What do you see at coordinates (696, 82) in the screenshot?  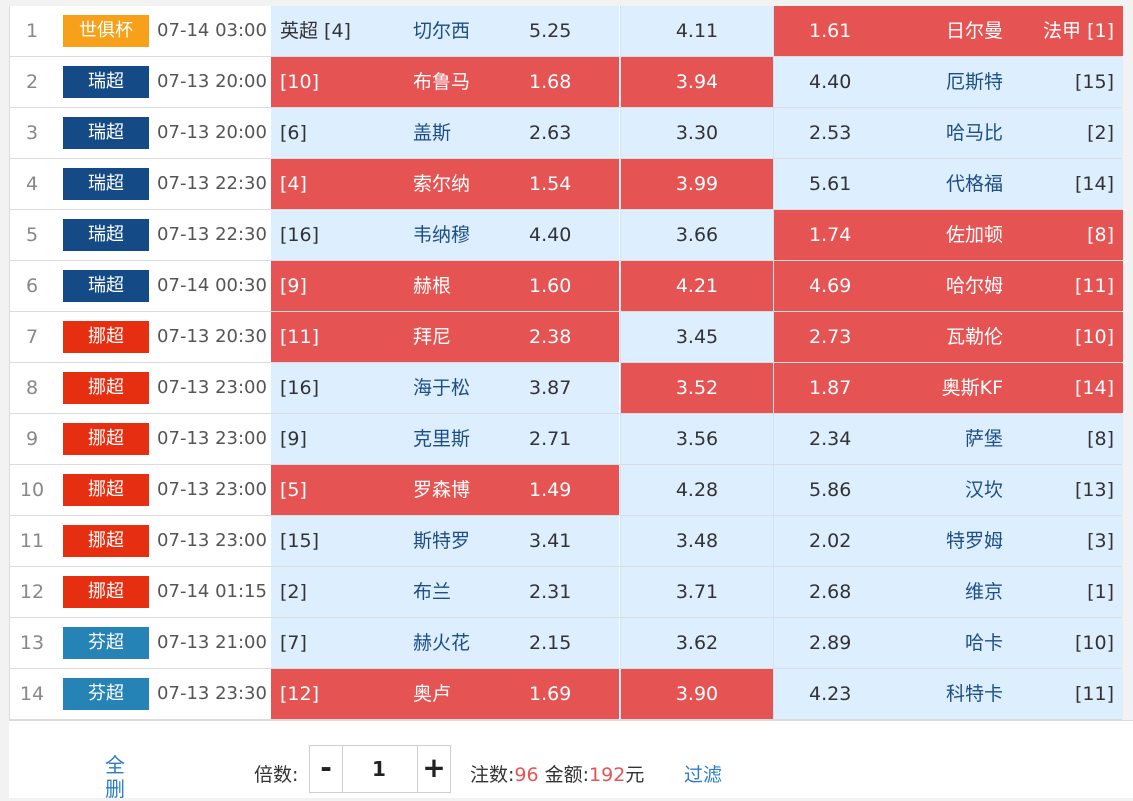 I see `draw-option: 3.94` at bounding box center [696, 82].